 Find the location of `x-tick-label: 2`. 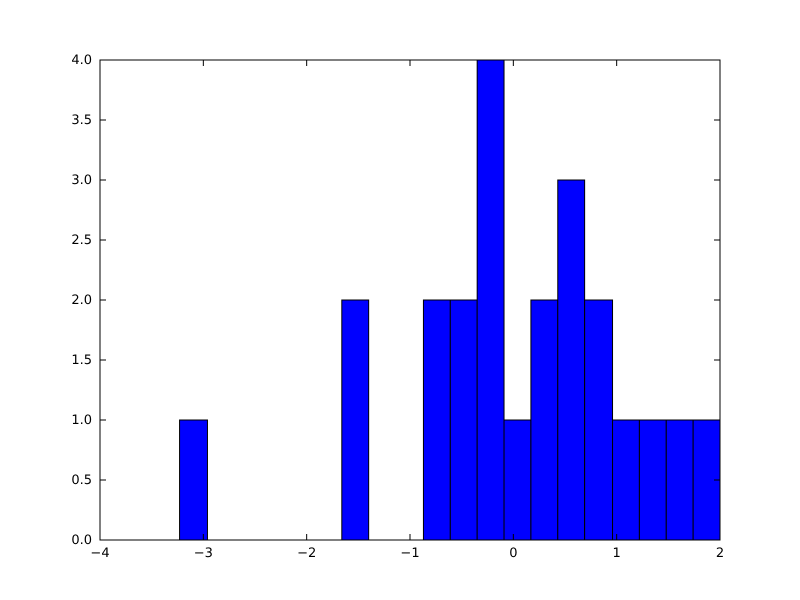

x-tick-label: 2 is located at coordinates (720, 554).